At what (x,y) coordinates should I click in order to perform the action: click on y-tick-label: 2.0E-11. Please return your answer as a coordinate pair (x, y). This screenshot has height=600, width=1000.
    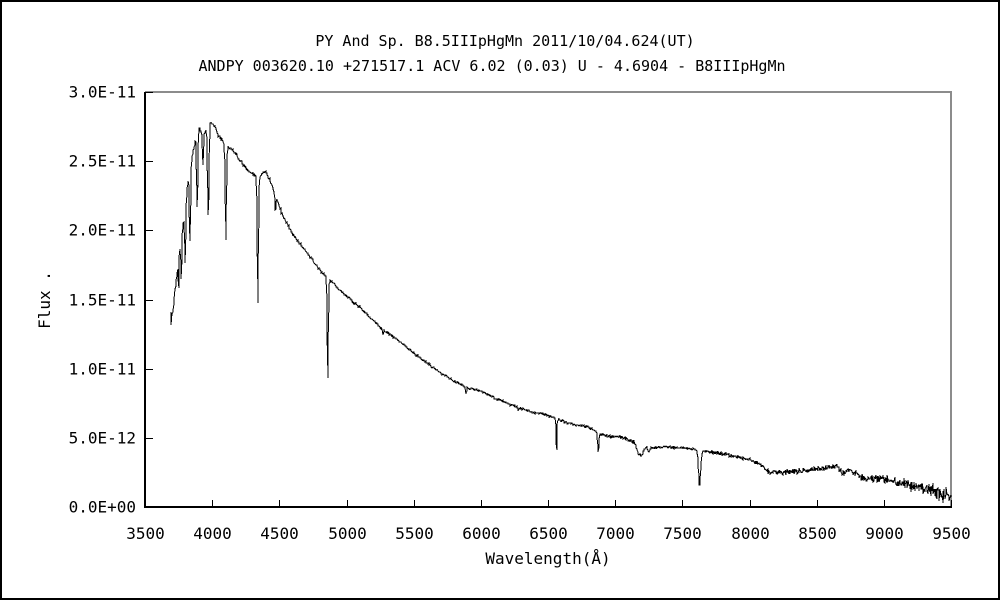
    Looking at the image, I should click on (102, 230).